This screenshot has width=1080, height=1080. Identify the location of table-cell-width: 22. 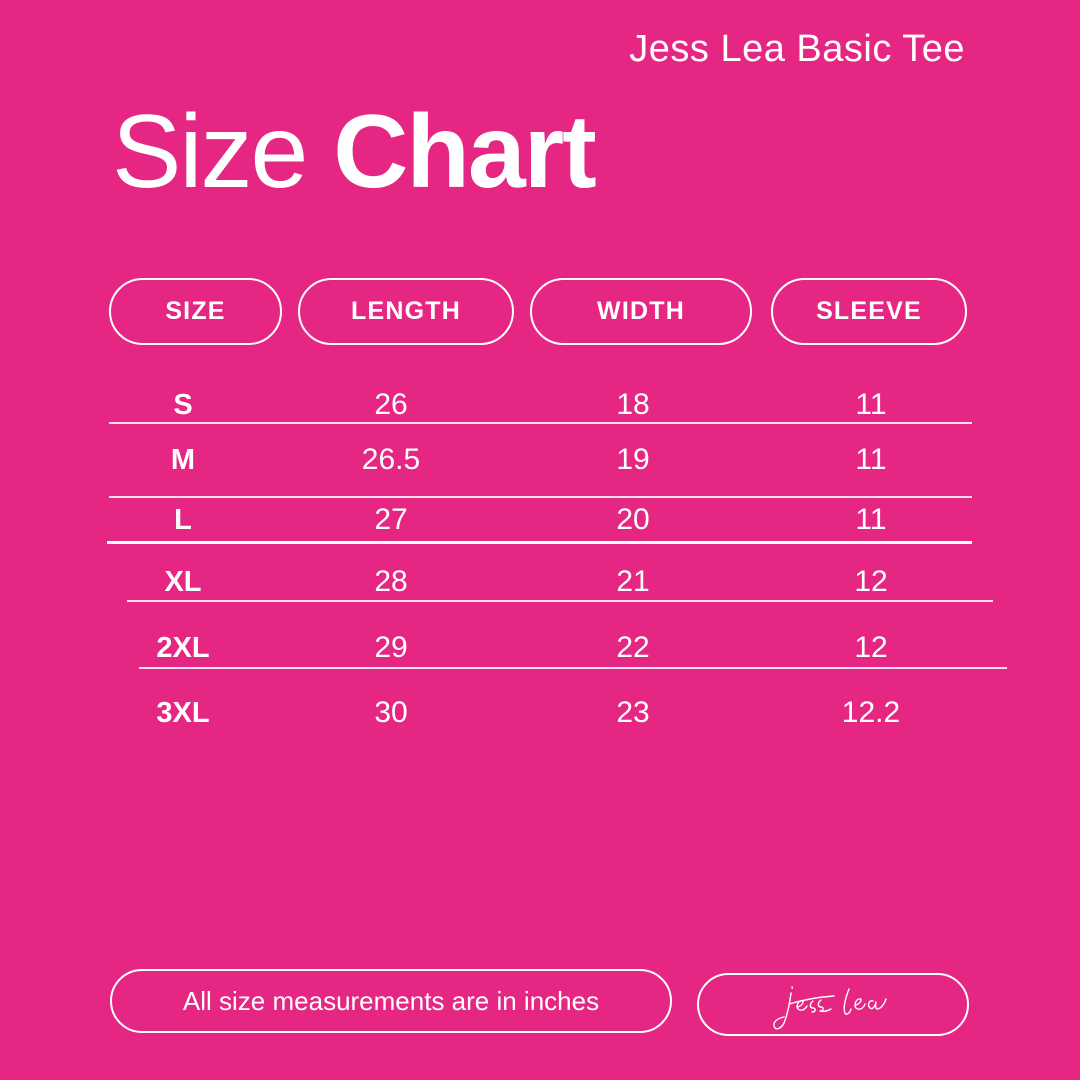
(633, 647).